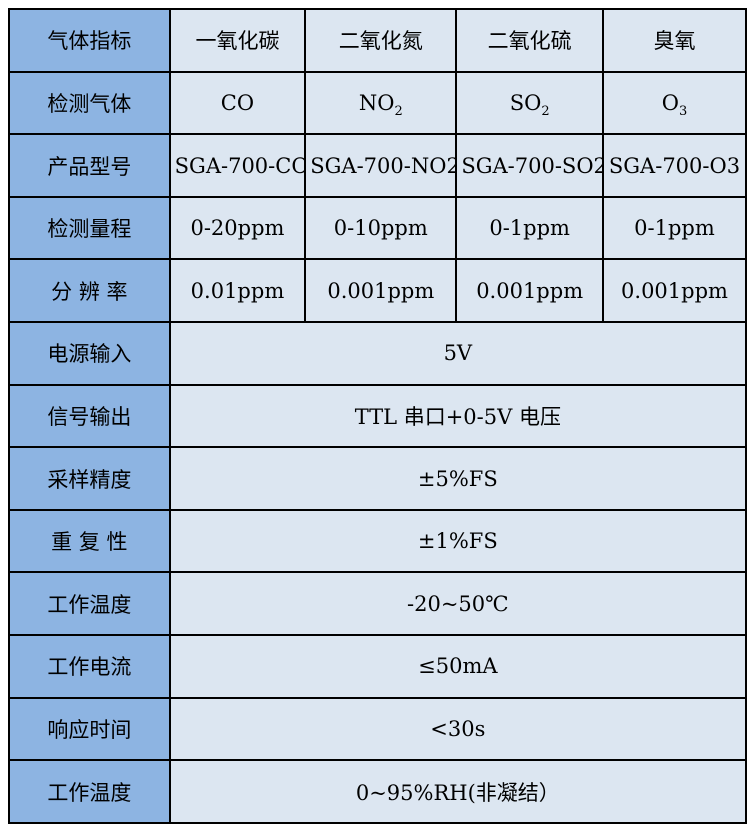  Describe the element at coordinates (89, 416) in the screenshot. I see `row-label-signal-output: 信号输出` at that location.